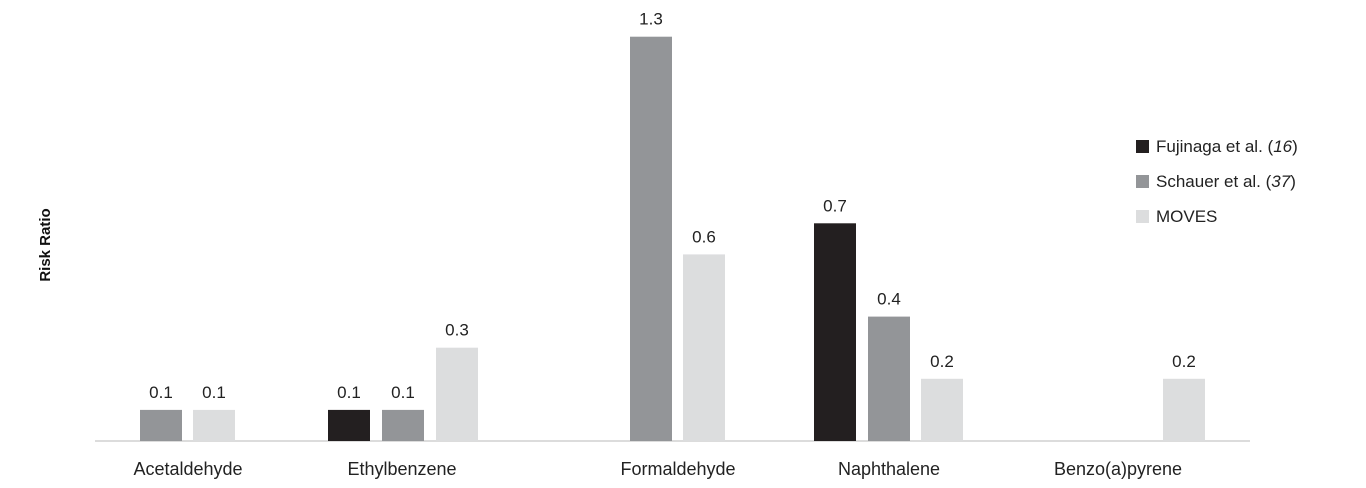 Image resolution: width=1366 pixels, height=488 pixels. I want to click on data-label: 0.6, so click(704, 236).